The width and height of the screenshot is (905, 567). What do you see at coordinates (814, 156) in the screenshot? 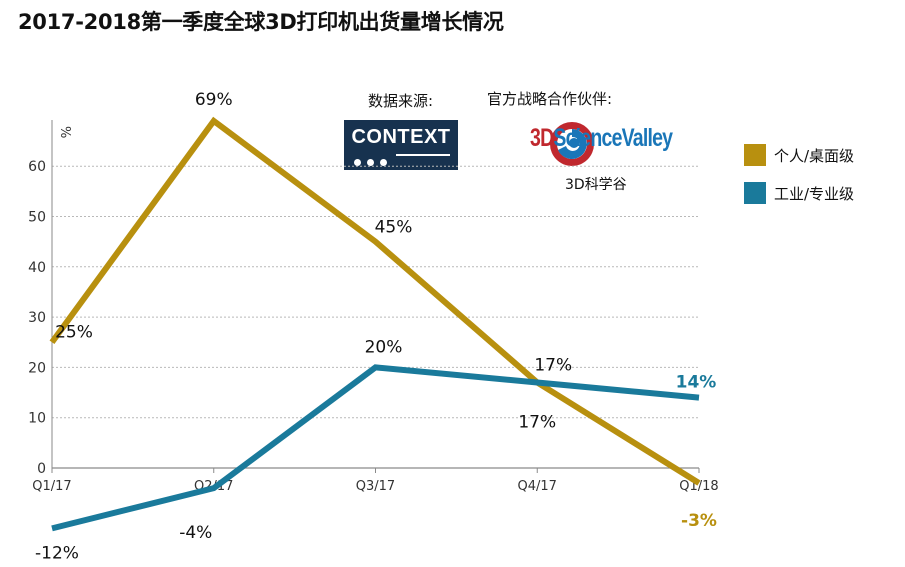
I see `legend-label-personal: 个人/桌面级` at bounding box center [814, 156].